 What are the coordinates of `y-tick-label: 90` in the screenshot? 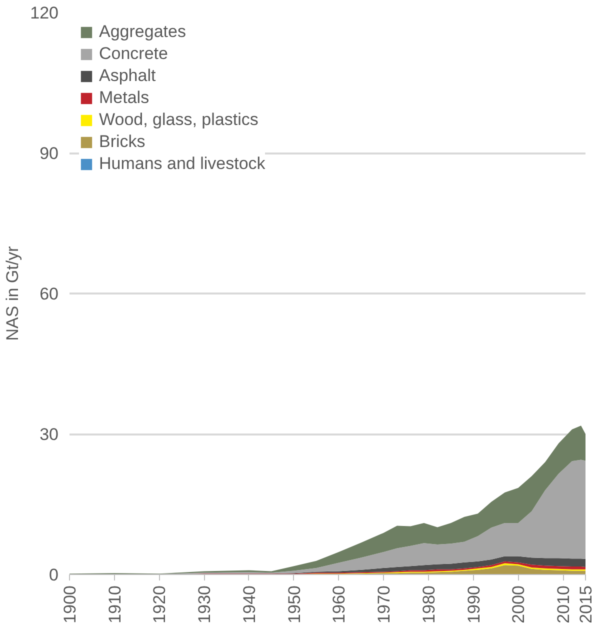 It's located at (49, 153).